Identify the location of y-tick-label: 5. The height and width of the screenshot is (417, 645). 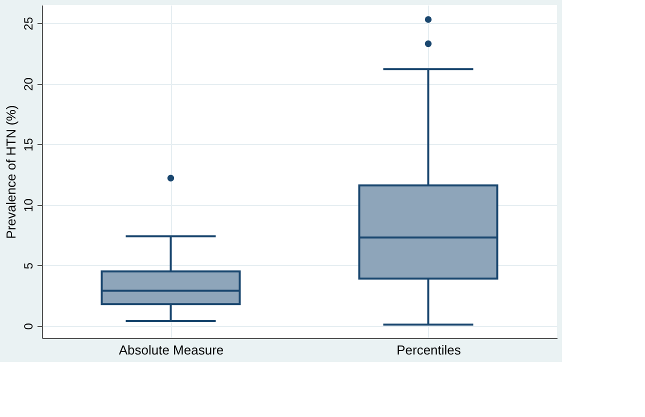
(29, 266).